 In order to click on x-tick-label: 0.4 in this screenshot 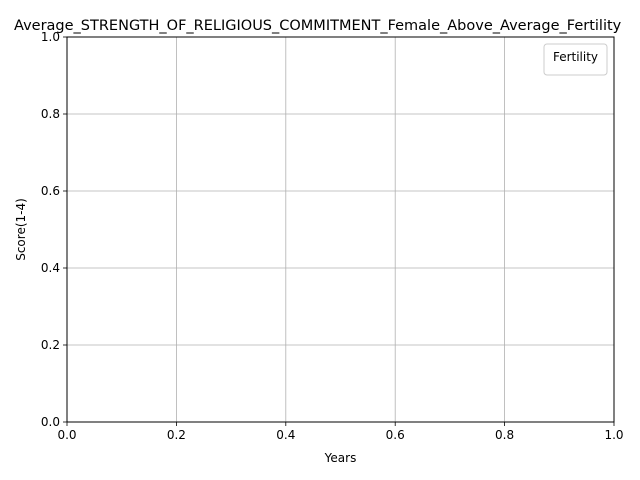, I will do `click(285, 435)`.